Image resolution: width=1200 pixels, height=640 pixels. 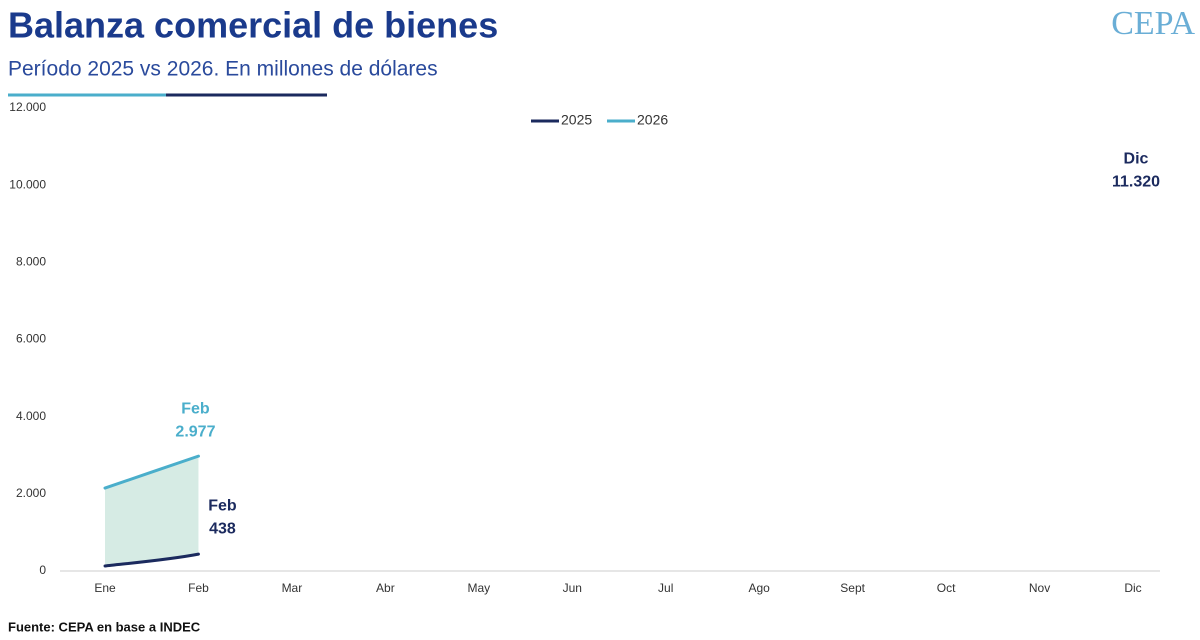 I want to click on x-tick-label: Jun, so click(x=572, y=588).